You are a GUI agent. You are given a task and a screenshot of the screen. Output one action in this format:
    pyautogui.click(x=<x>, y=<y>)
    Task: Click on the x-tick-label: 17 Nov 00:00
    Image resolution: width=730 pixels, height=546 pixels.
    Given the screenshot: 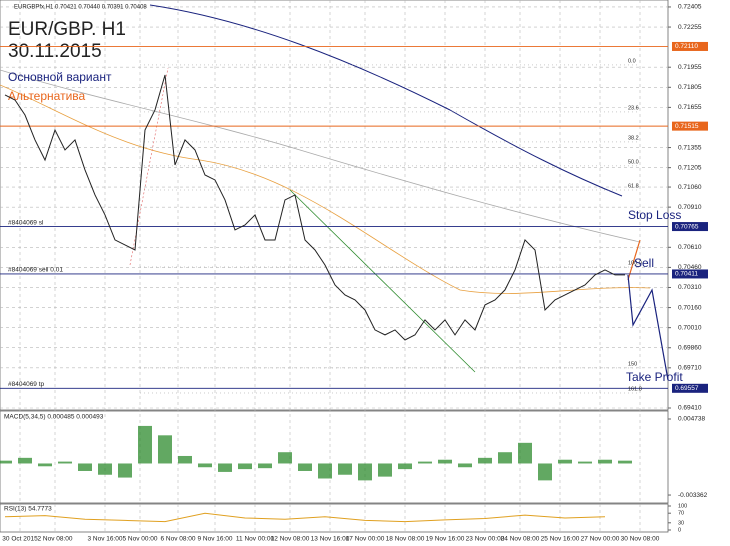 What is the action you would take?
    pyautogui.click(x=365, y=539)
    